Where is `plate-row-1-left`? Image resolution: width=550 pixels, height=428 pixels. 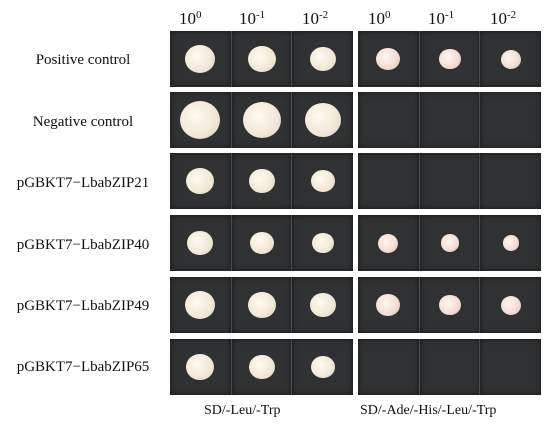 plate-row-1-left is located at coordinates (261, 59).